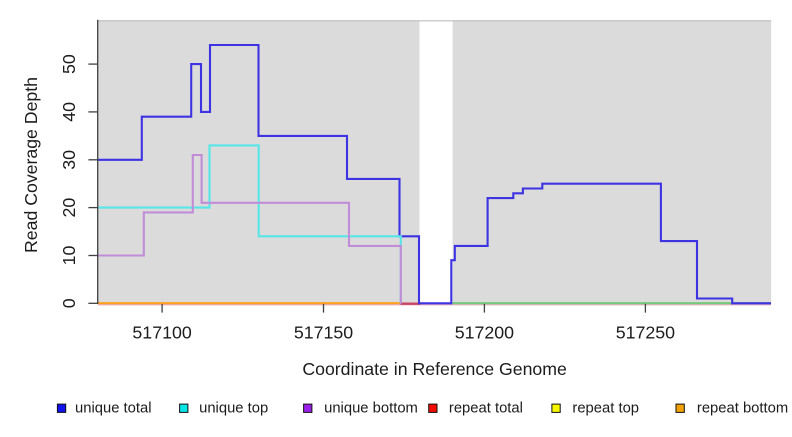 This screenshot has height=437, width=792. What do you see at coordinates (323, 332) in the screenshot?
I see `svg-text: 517150` at bounding box center [323, 332].